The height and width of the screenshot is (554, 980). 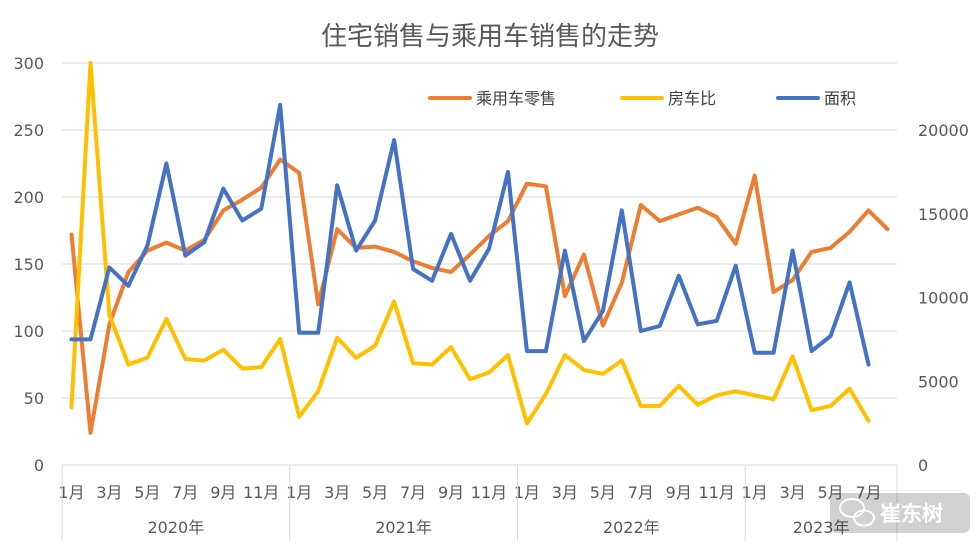 I want to click on right-tick-label: 0, so click(x=923, y=465).